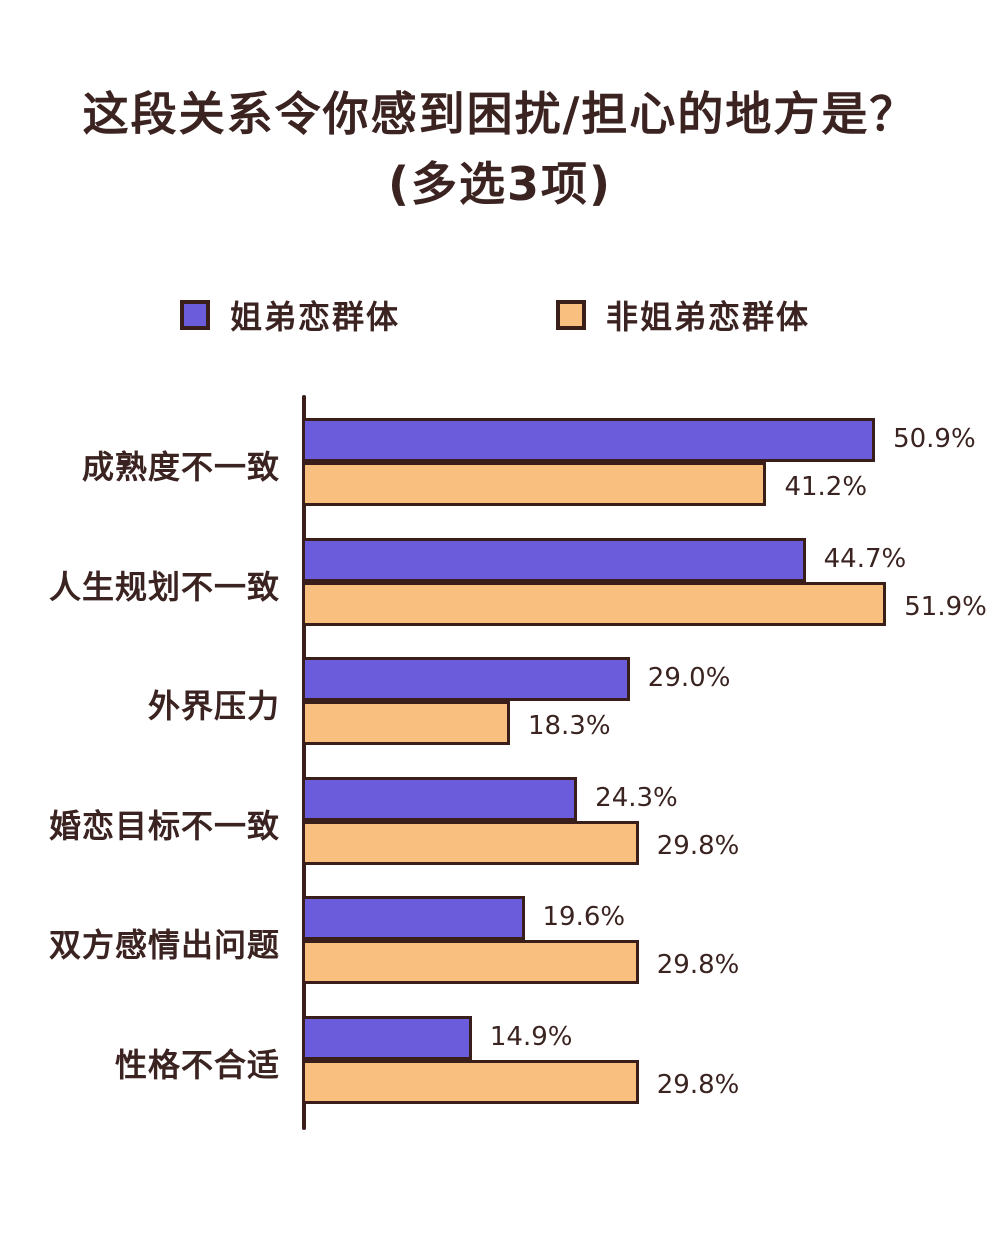 This screenshot has height=1238, width=1000. Describe the element at coordinates (315, 317) in the screenshot. I see `legend-label: 姐弟恋群体` at that location.